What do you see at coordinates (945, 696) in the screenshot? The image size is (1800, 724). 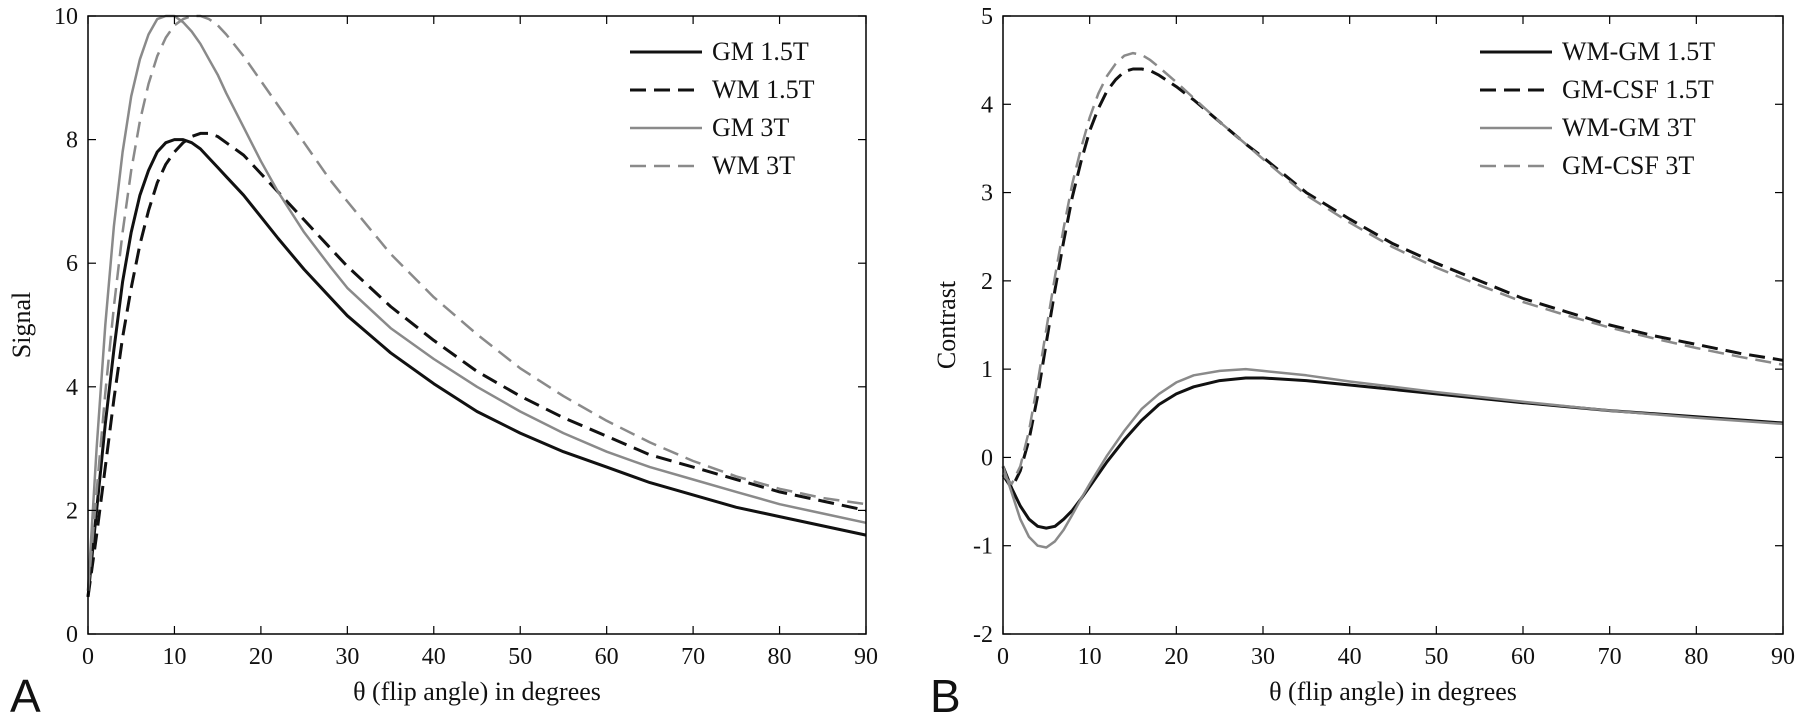 I see `panel-label-b: B` at bounding box center [945, 696].